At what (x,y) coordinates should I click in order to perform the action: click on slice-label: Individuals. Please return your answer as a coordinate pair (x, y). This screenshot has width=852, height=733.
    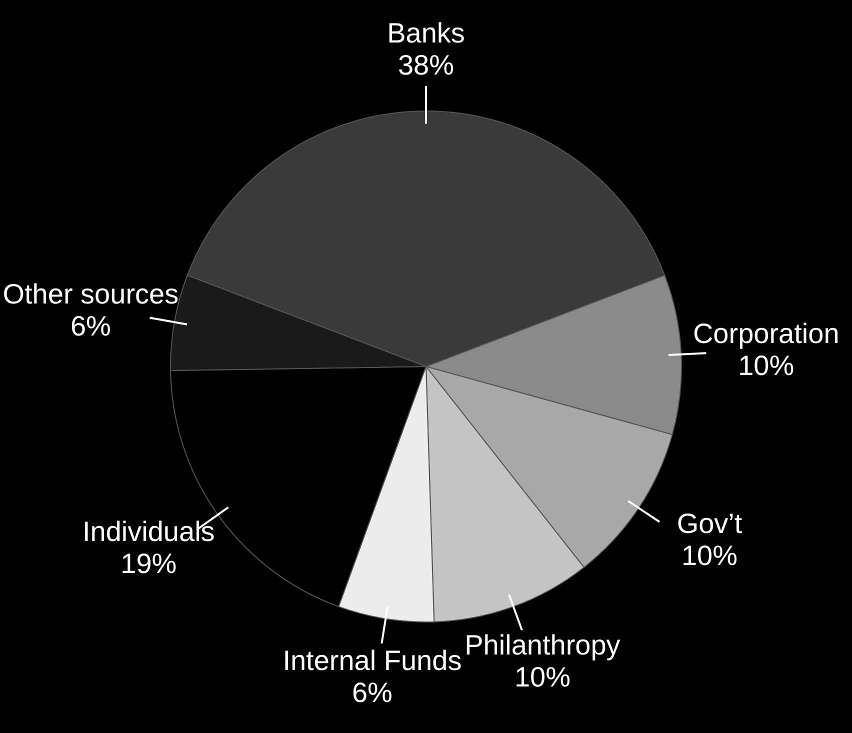
    Looking at the image, I should click on (148, 532).